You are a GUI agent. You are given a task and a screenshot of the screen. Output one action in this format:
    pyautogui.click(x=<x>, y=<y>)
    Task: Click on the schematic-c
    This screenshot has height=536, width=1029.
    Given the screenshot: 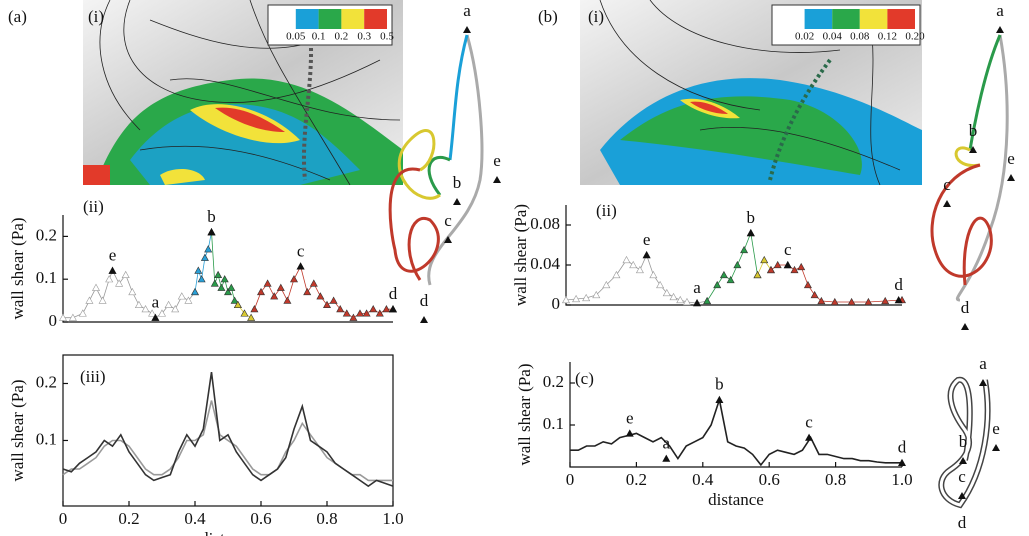 What is the action you would take?
    pyautogui.click(x=964, y=442)
    